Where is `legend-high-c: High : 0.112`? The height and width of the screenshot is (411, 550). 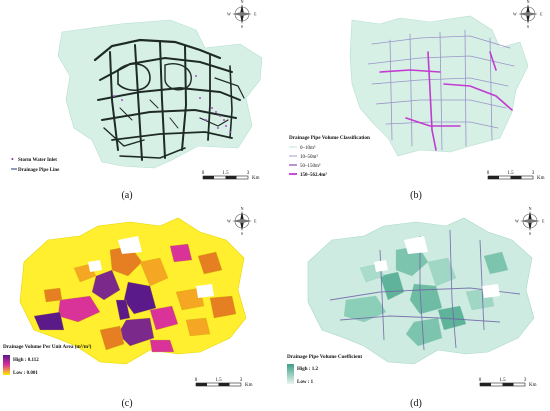
legend-high-c: High : 0.112 is located at coordinates (26, 360).